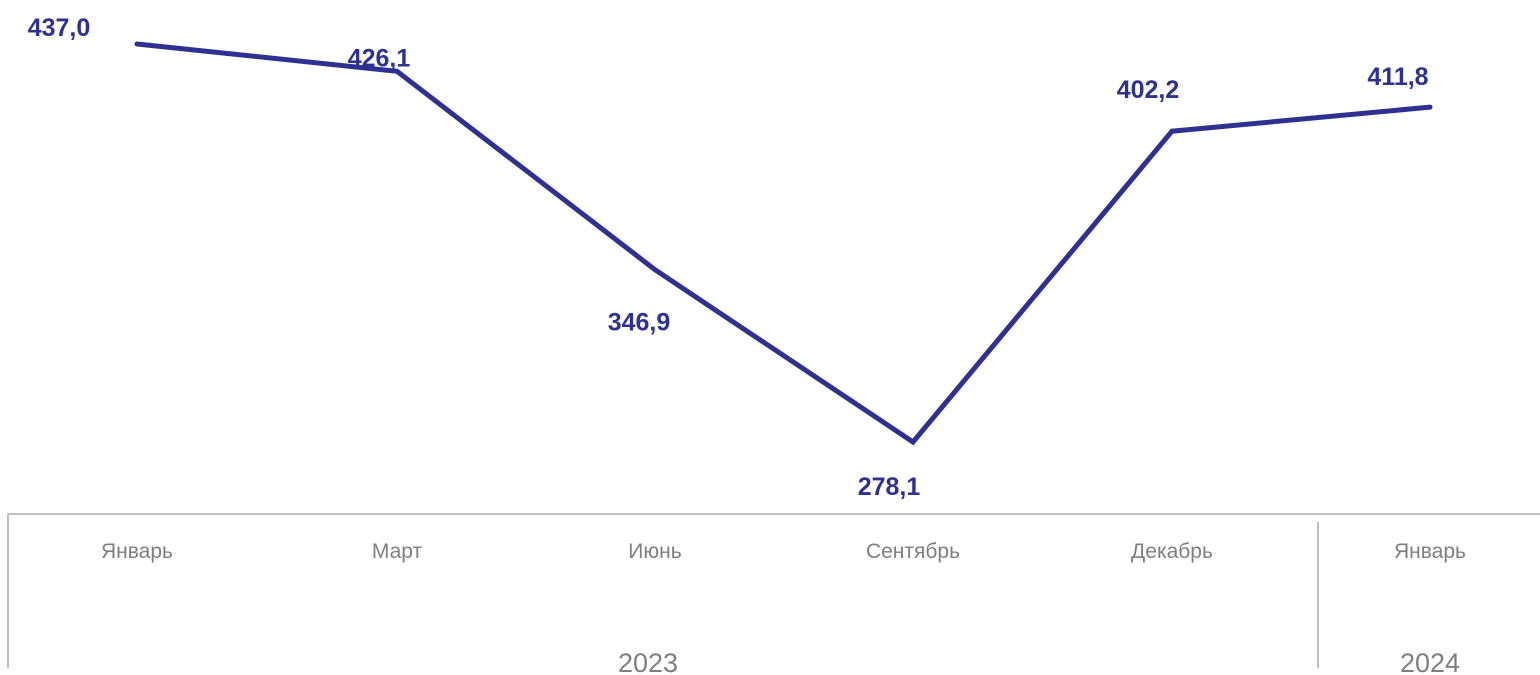 The width and height of the screenshot is (1540, 675). Describe the element at coordinates (1172, 551) in the screenshot. I see `x-tick-label: Декабрь` at that location.